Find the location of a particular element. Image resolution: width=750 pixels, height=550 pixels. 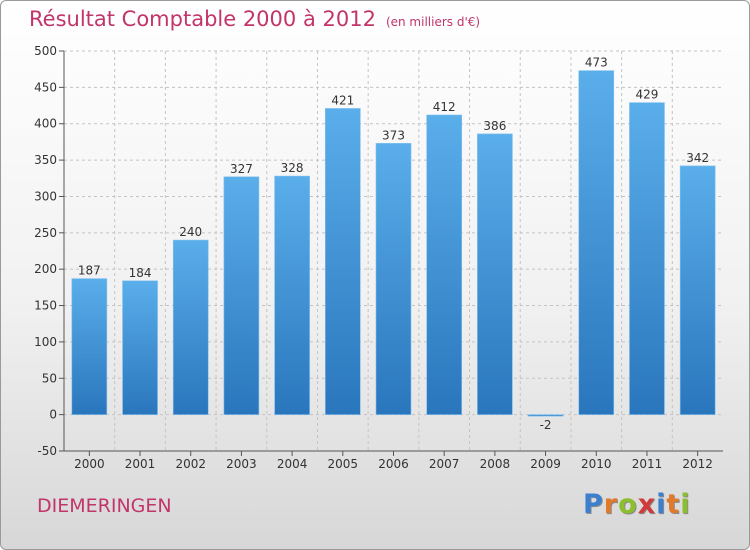

y-tick-label: 250 is located at coordinates (45, 233).